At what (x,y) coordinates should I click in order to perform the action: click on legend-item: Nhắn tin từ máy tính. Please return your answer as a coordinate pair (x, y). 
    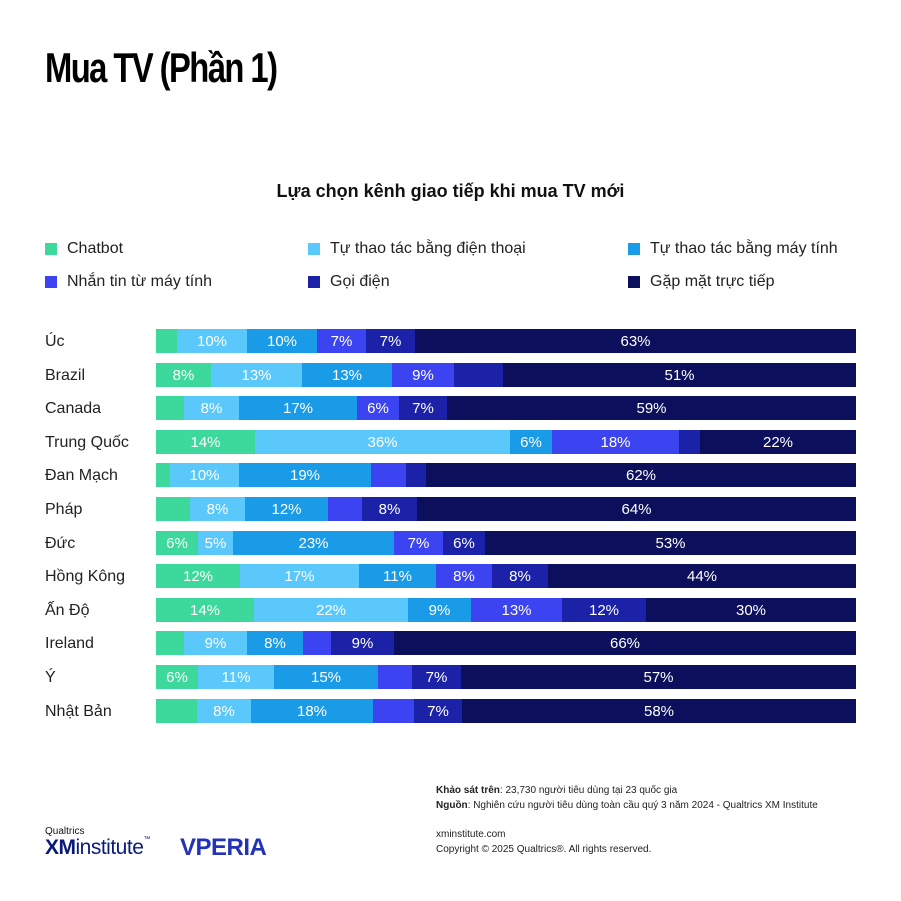
    Looking at the image, I should click on (128, 282).